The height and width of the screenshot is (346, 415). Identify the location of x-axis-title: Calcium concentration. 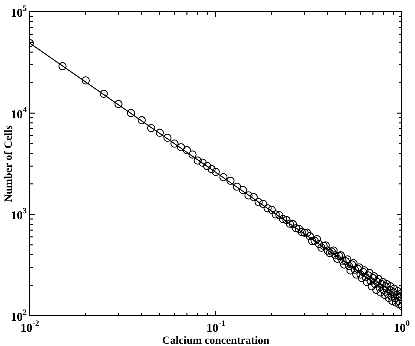
(216, 340).